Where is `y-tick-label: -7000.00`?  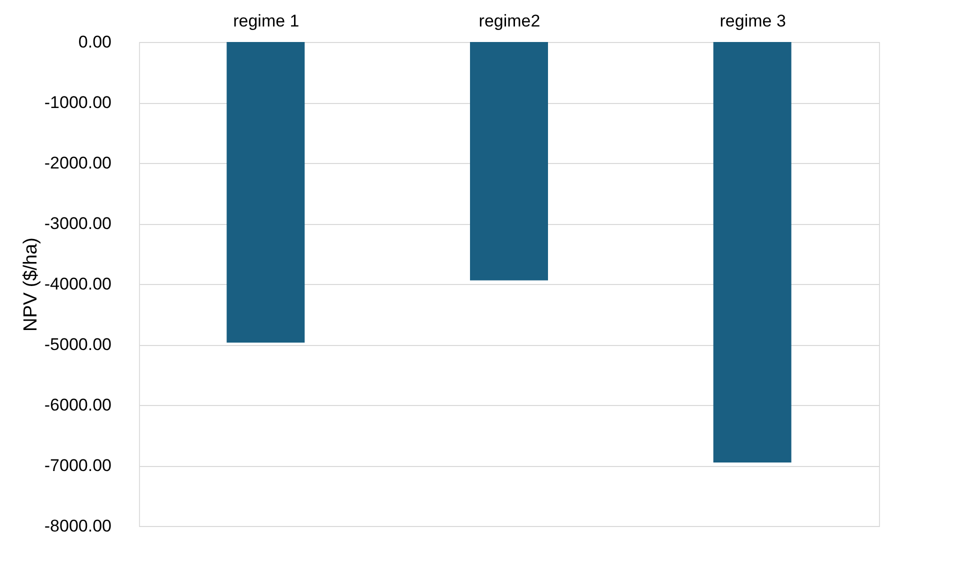
y-tick-label: -7000.00 is located at coordinates (78, 465).